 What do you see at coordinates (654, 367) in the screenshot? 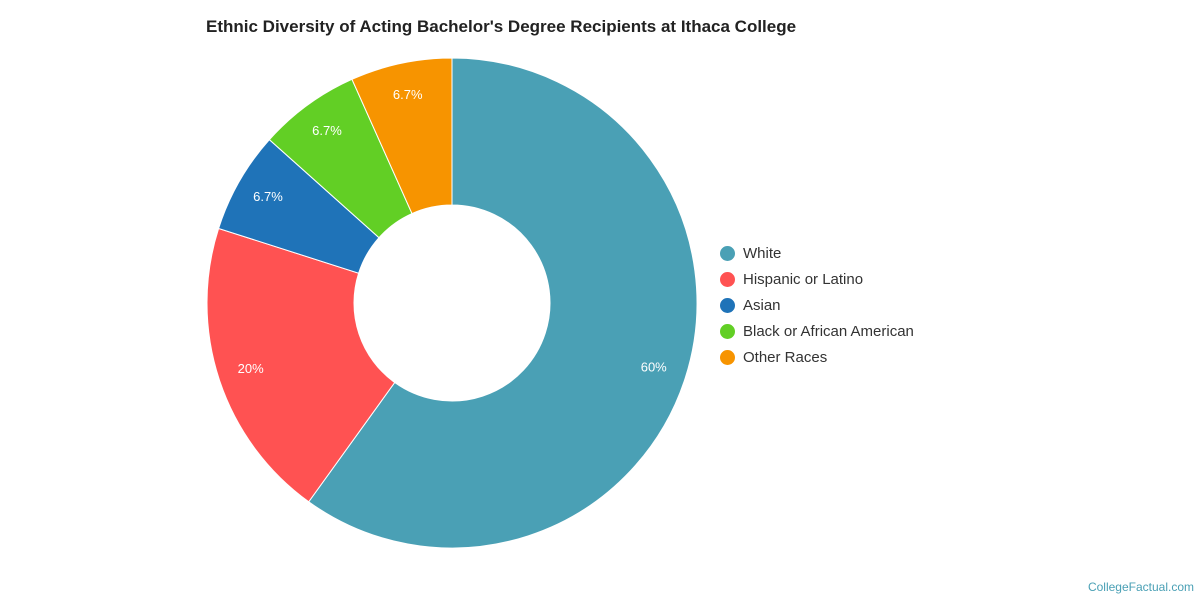
I see `slice-label-white: 60%` at bounding box center [654, 367].